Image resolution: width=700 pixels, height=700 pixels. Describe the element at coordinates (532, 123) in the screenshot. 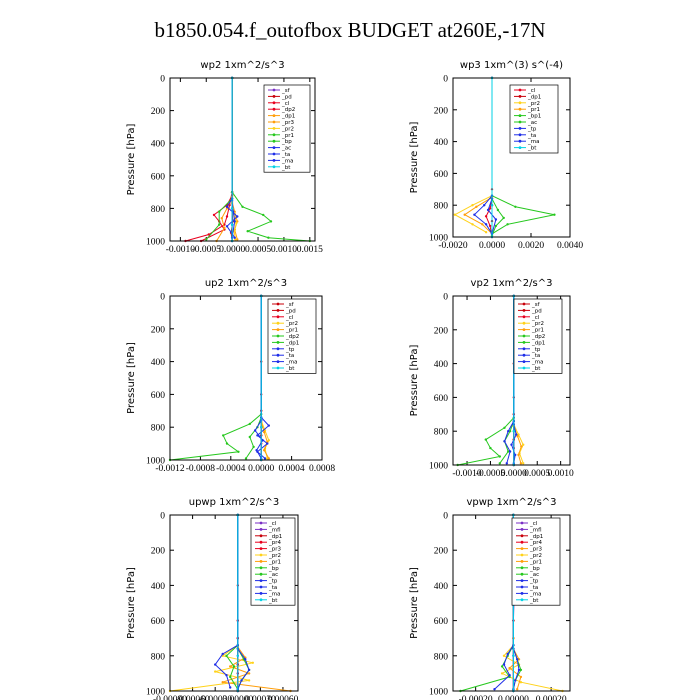

I see `legend-label: _ac` at that location.